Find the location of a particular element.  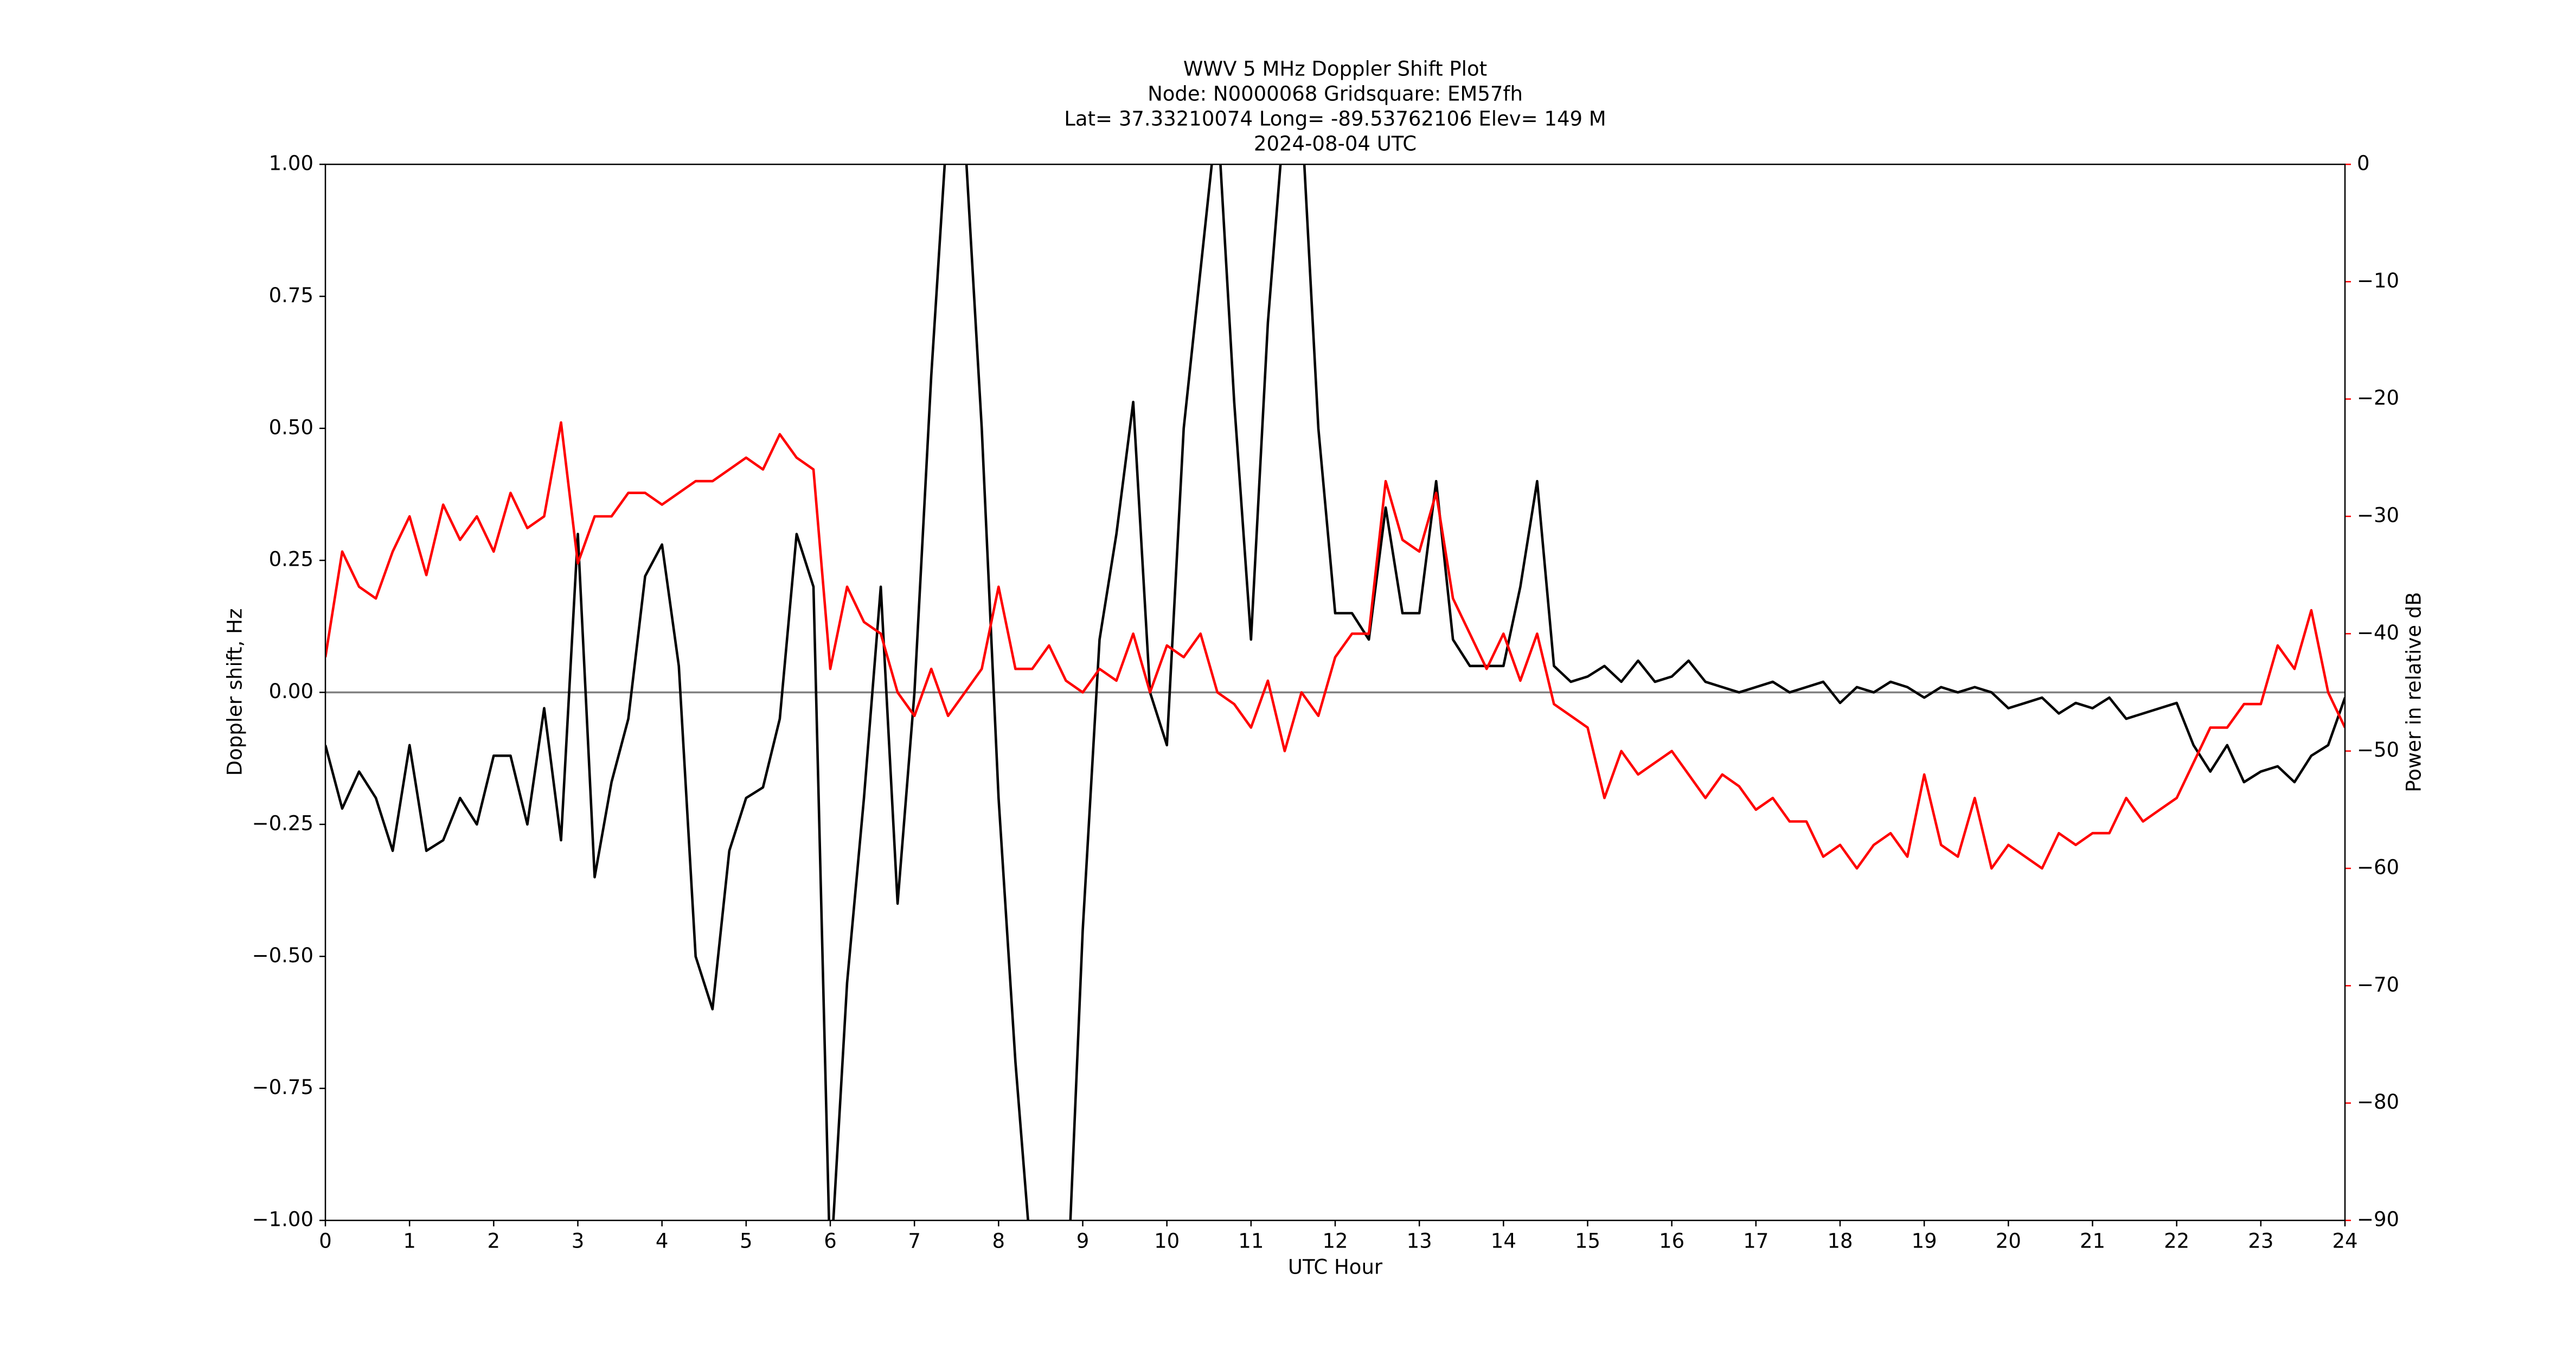

x-tick-label: 4 is located at coordinates (662, 1241).